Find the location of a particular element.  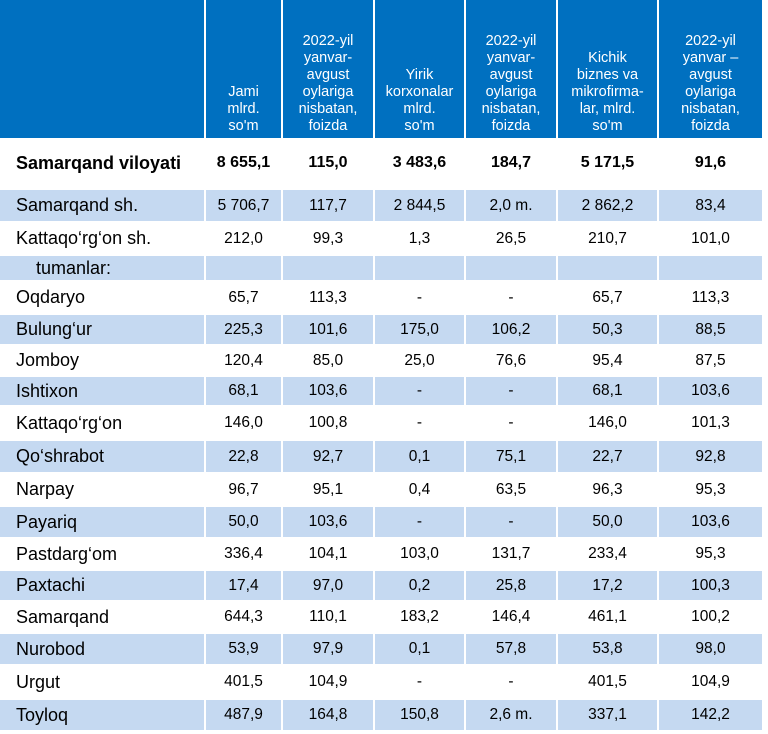

table-cell: 2,0 m. is located at coordinates (512, 206).